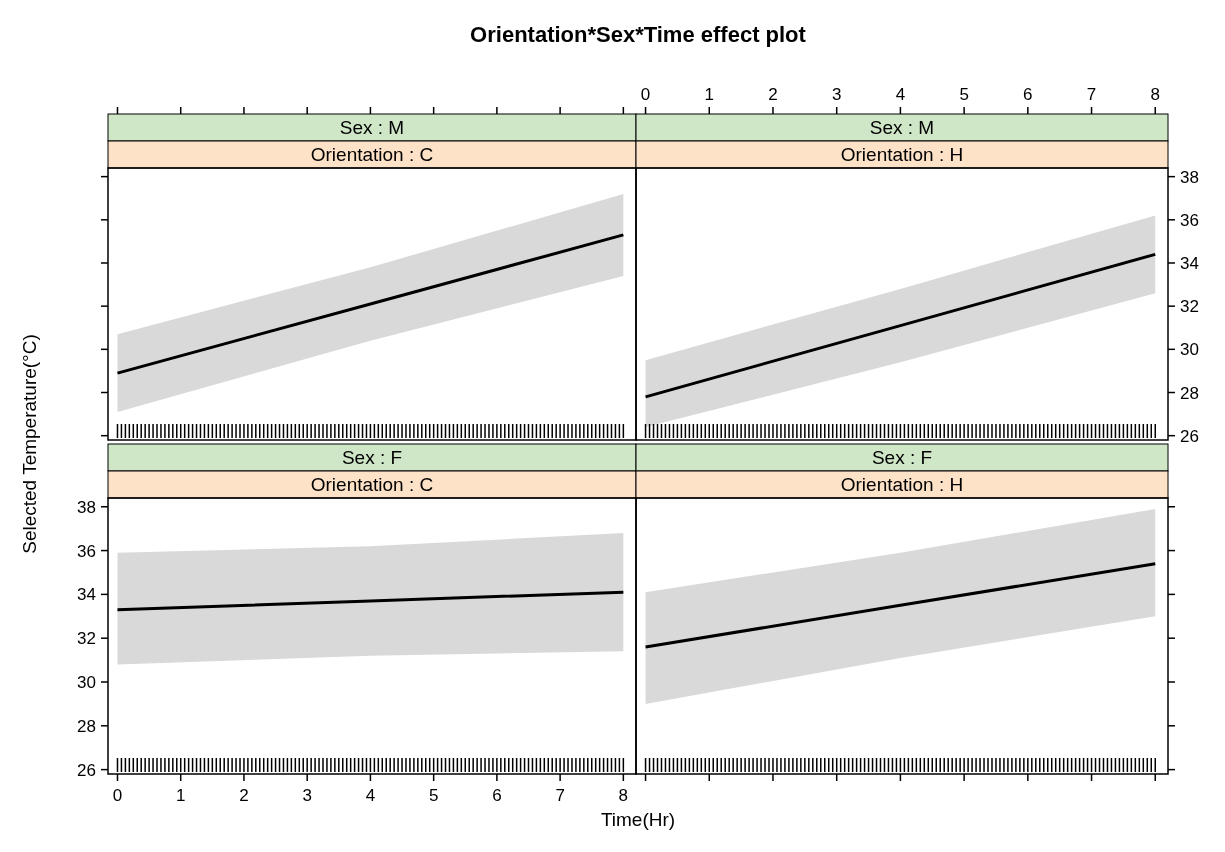 Image resolution: width=1225 pixels, height=852 pixels. Describe the element at coordinates (29, 444) in the screenshot. I see `y-axis-title: Selected Temperature(°C)` at that location.